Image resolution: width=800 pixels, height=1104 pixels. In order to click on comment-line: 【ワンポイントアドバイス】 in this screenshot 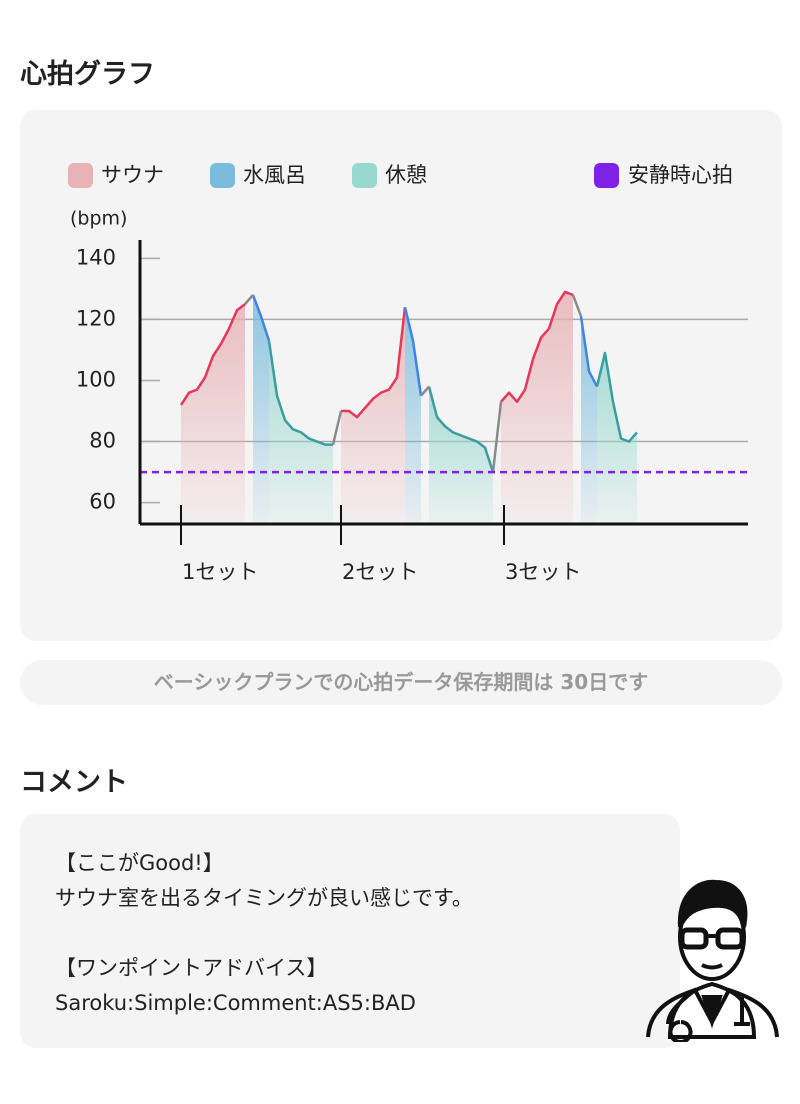, I will do `click(191, 968)`.